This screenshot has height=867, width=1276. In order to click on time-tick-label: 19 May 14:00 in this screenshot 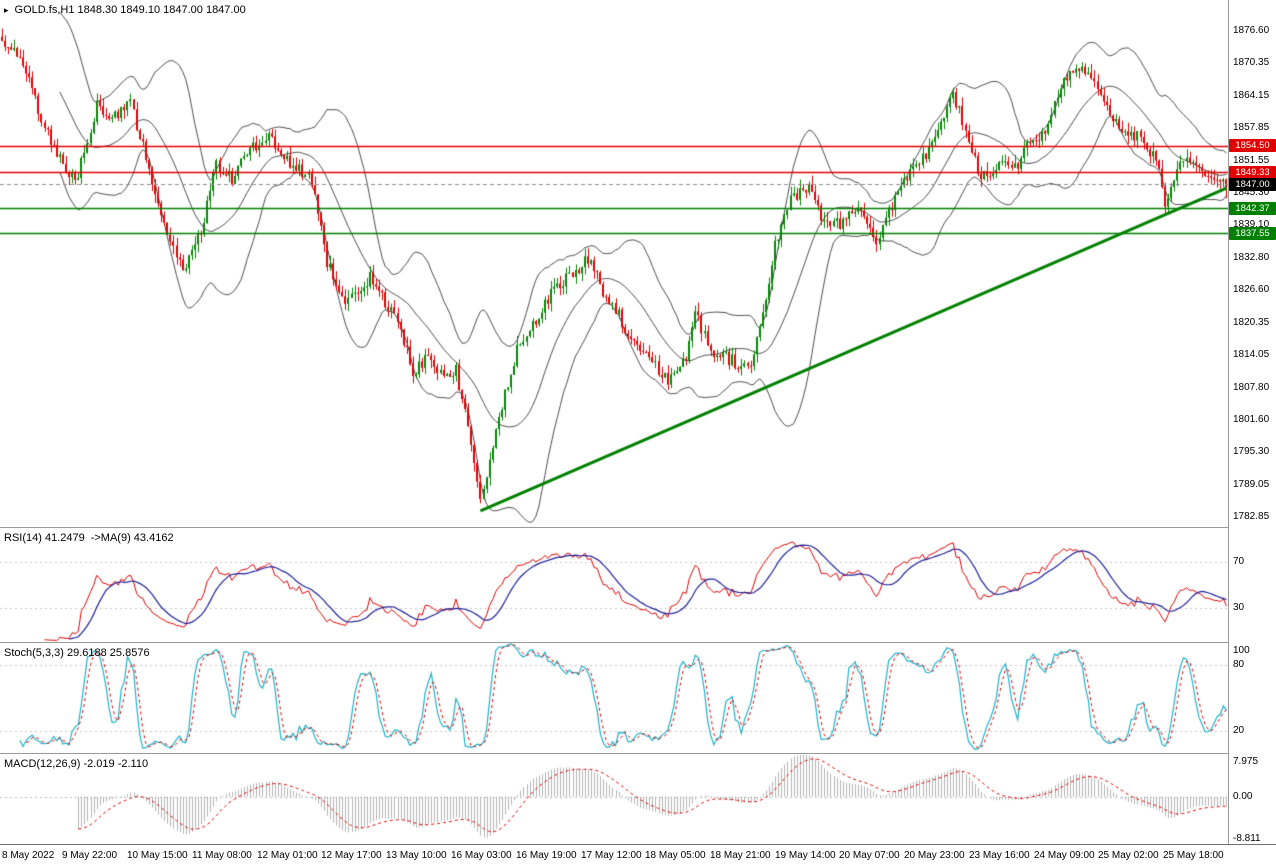, I will do `click(805, 855)`.